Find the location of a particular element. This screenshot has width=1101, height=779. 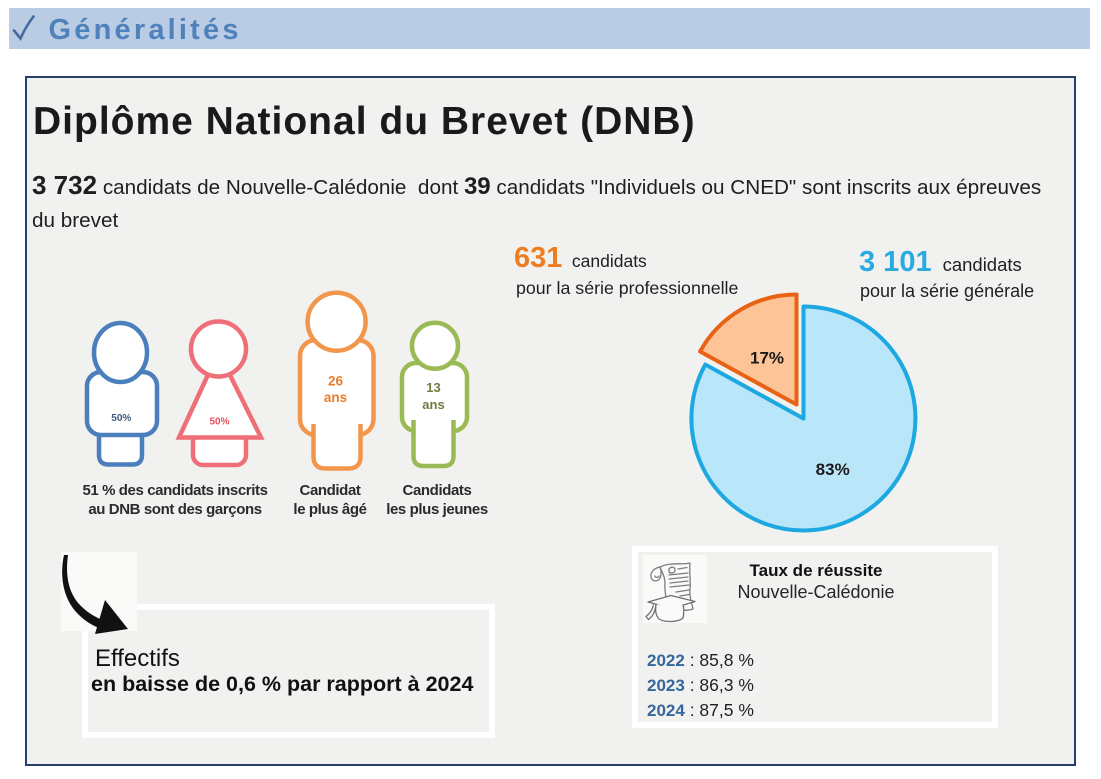

svg-text: 13 is located at coordinates (433, 387).